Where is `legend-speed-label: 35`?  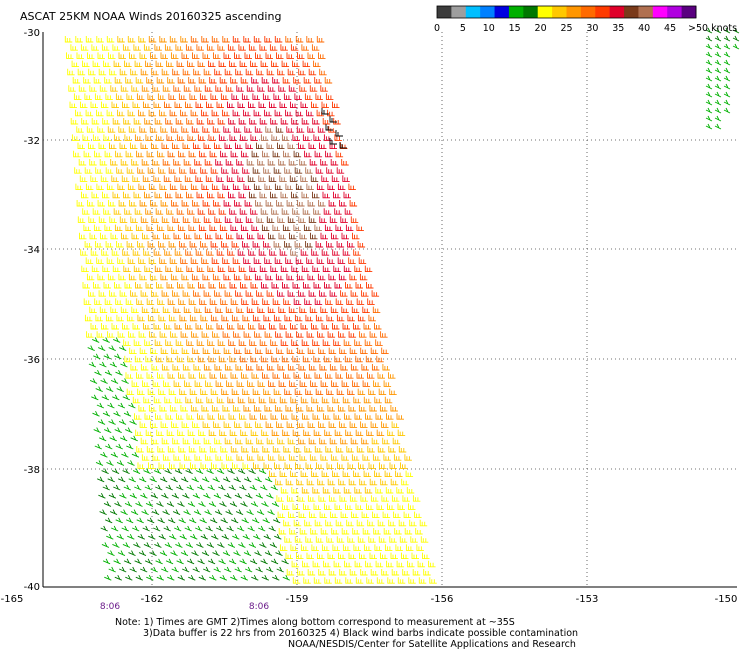 legend-speed-label: 35 is located at coordinates (618, 28).